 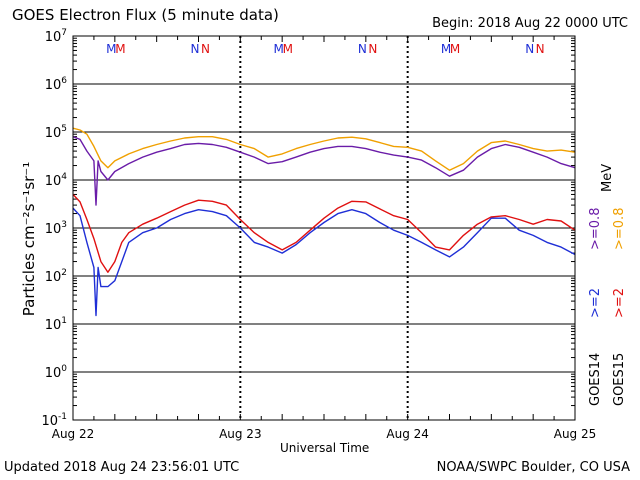 What do you see at coordinates (324, 149) in the screenshot?
I see `series-line-goes15_08mev` at bounding box center [324, 149].